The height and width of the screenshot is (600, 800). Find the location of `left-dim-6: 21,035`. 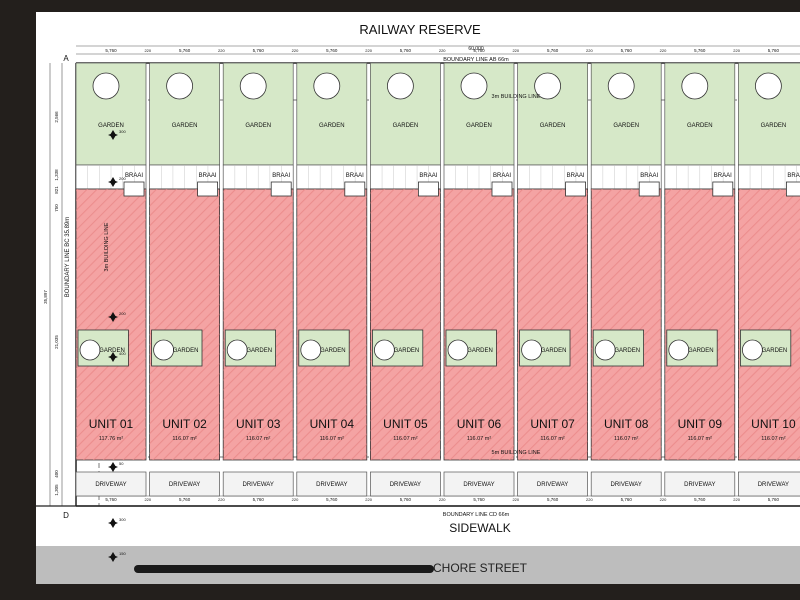

left-dim-6: 21,035 is located at coordinates (56, 342).